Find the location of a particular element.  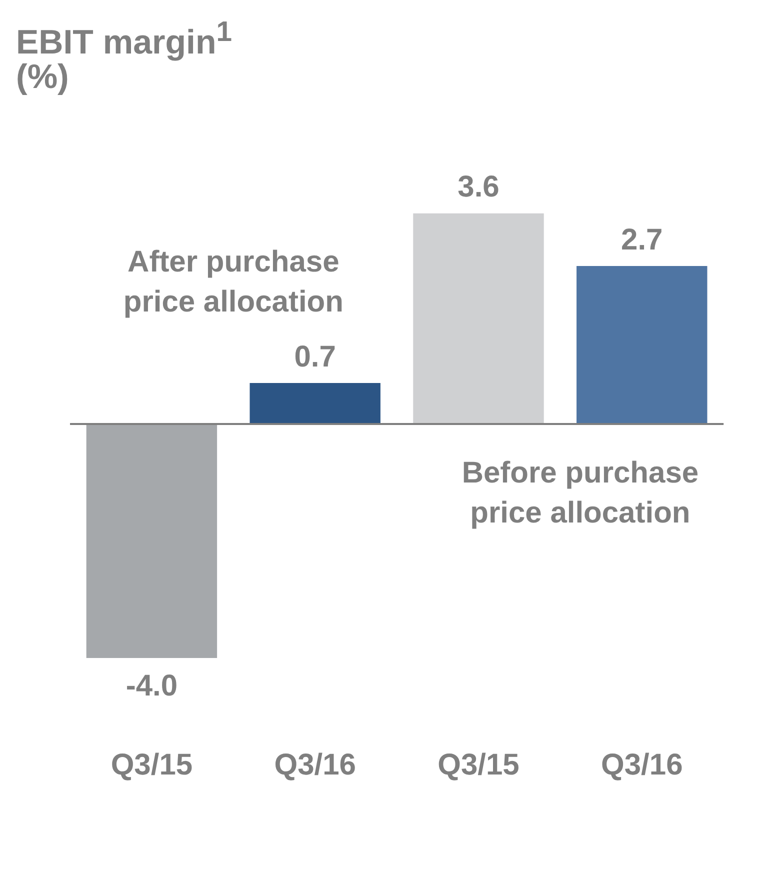

data-label: 2.7 is located at coordinates (642, 239).